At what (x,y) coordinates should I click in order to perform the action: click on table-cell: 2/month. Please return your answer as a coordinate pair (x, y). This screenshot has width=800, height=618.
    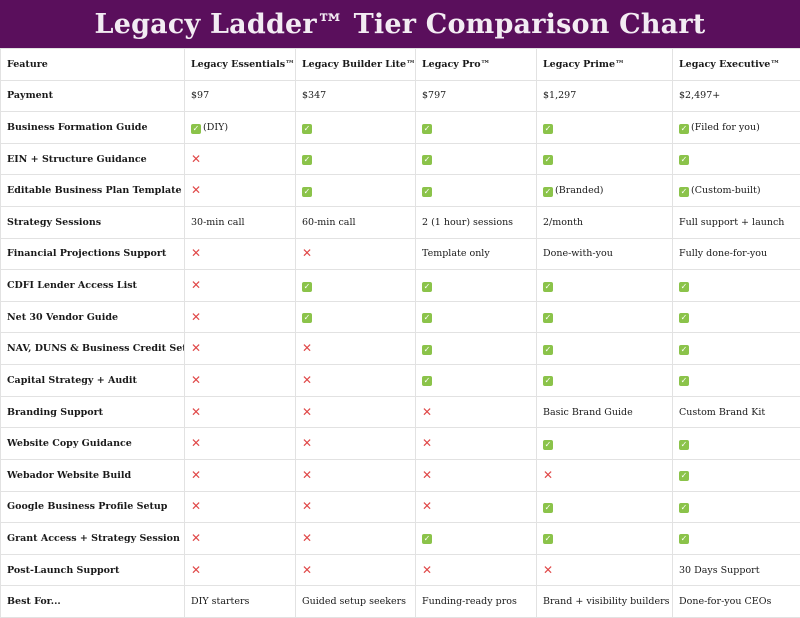
    Looking at the image, I should click on (604, 222).